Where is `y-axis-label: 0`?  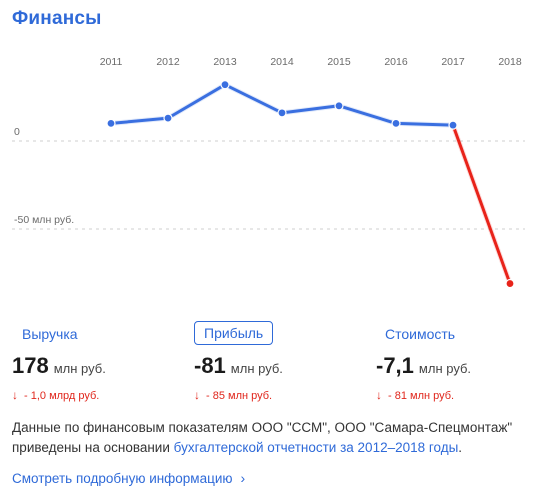 y-axis-label: 0 is located at coordinates (17, 132).